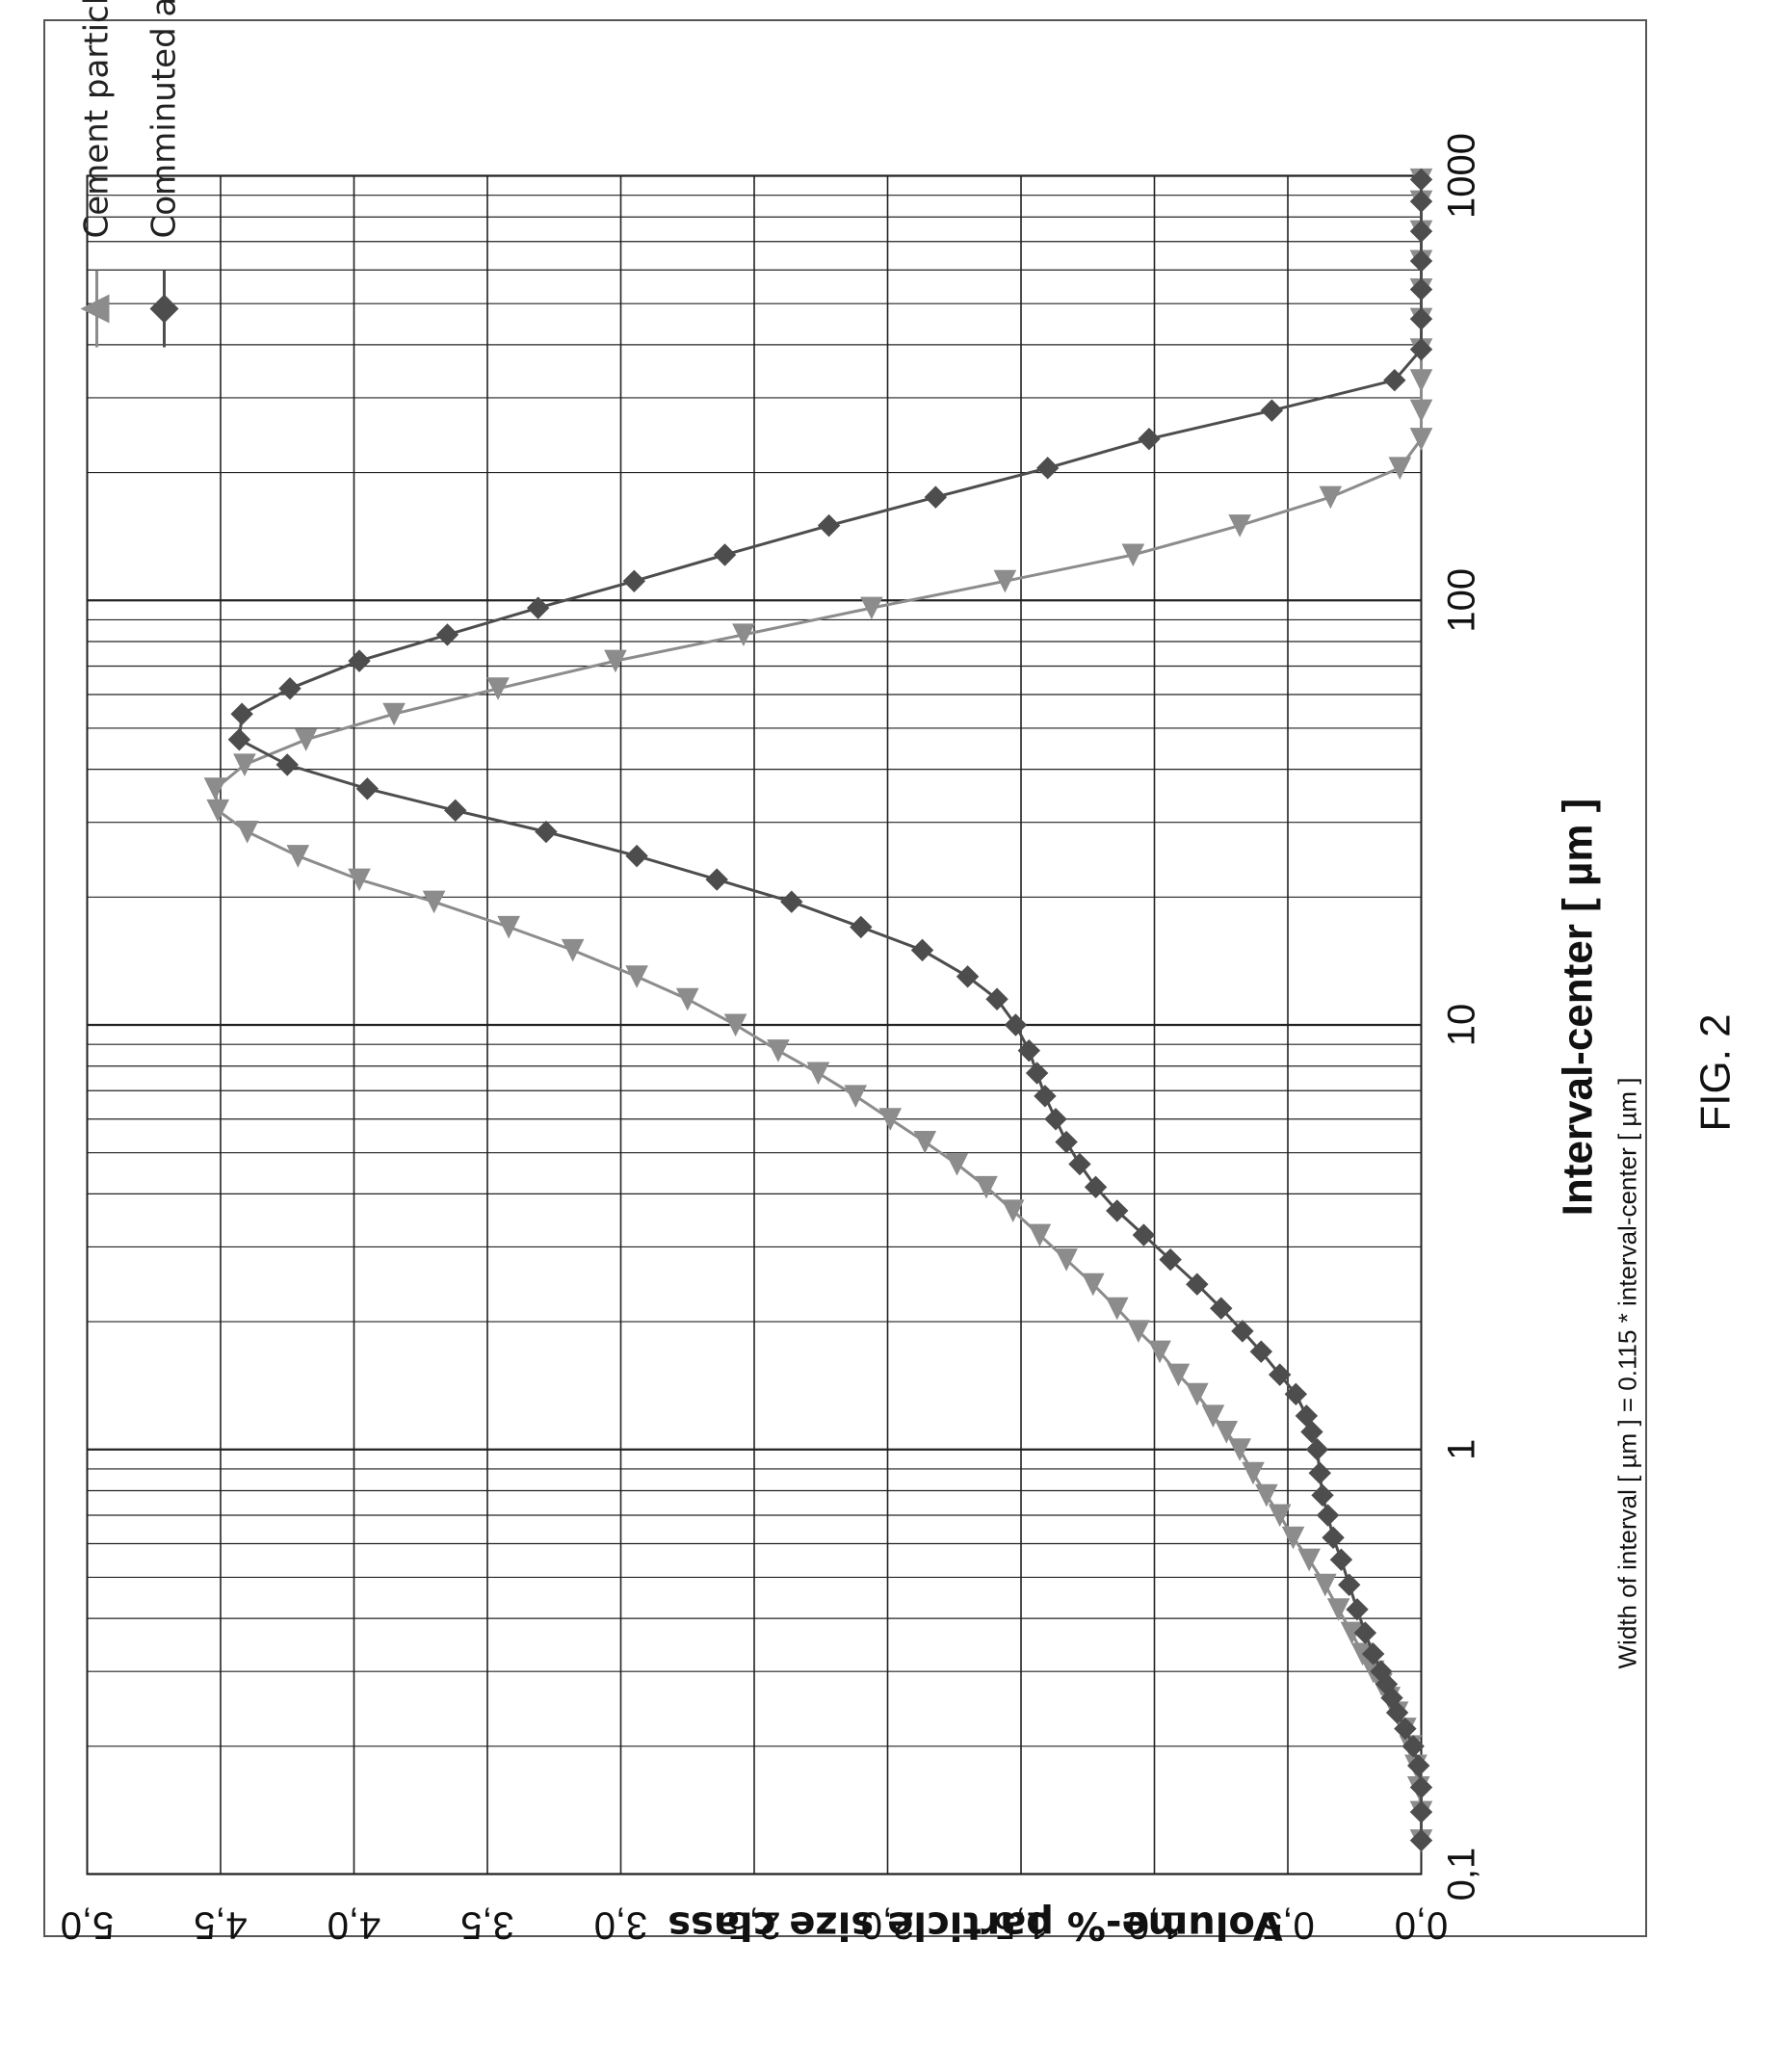  Describe the element at coordinates (888, 1925) in the screenshot. I see `y-tick-label: 2,0` at that location.